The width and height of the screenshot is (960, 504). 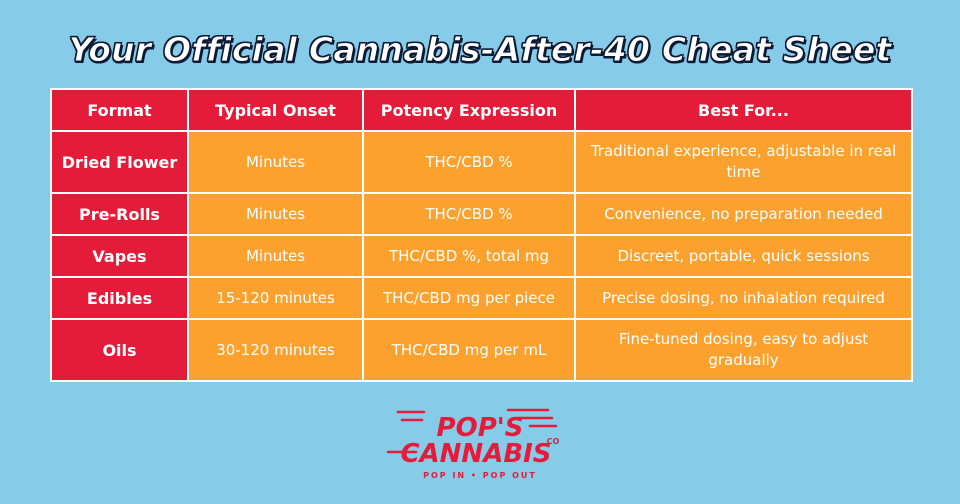 I want to click on cell-best-for: Convenience, no preparation needed, so click(x=743, y=214).